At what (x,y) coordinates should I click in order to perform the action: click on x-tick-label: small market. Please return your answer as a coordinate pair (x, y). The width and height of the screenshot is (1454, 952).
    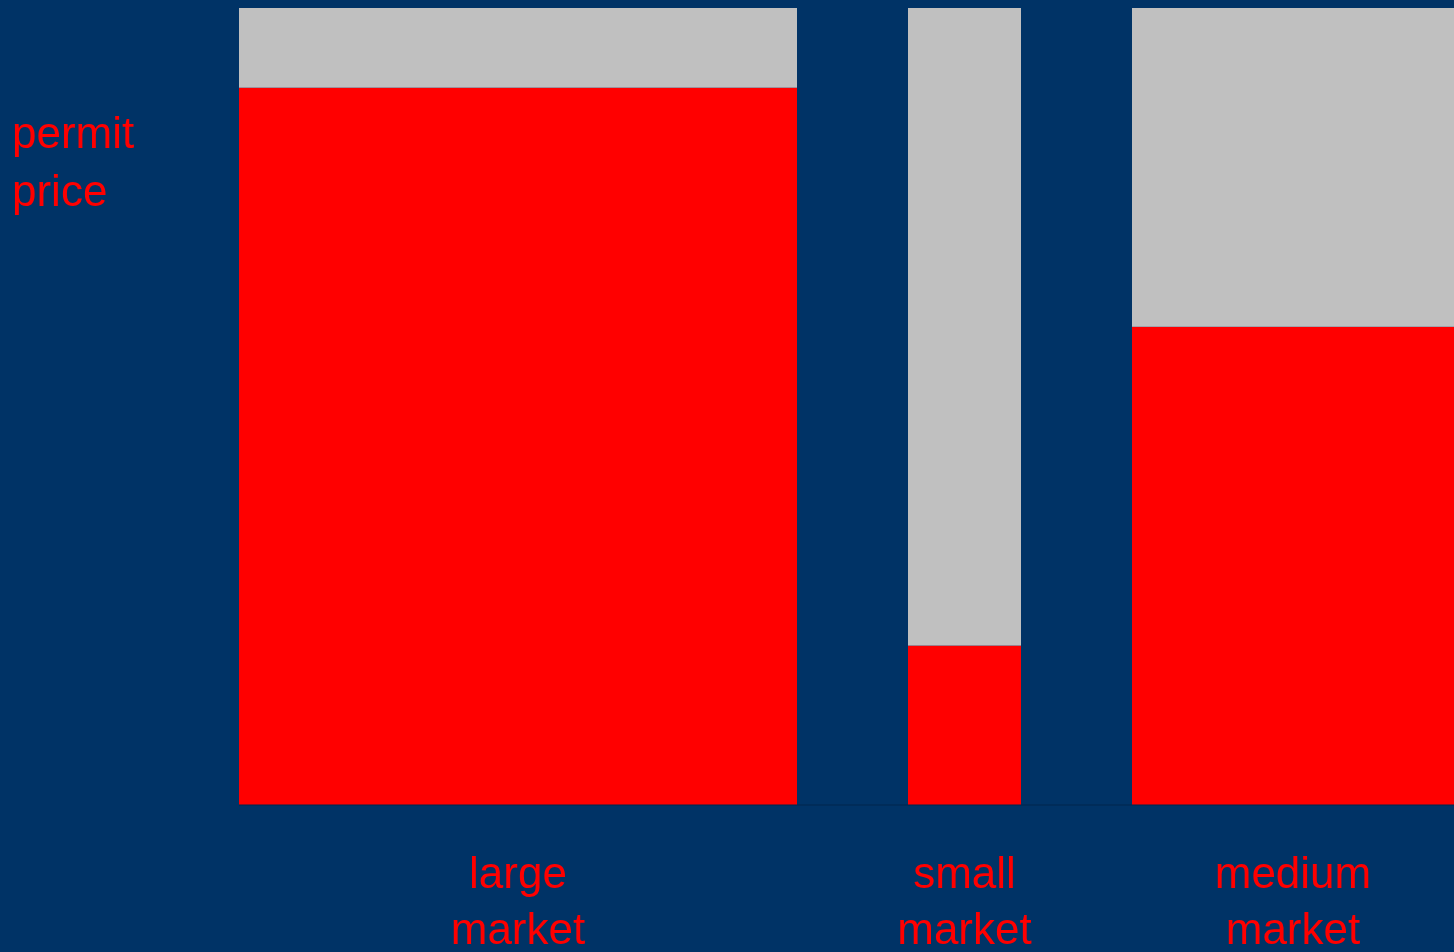
    Looking at the image, I should click on (964, 900).